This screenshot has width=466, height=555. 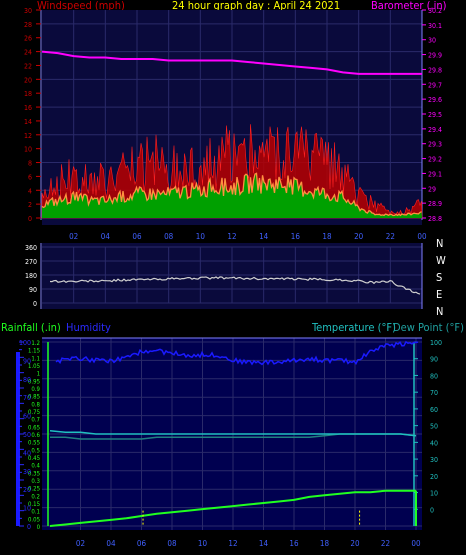 I want to click on windspeed-tick-label: 8, so click(x=30, y=164).